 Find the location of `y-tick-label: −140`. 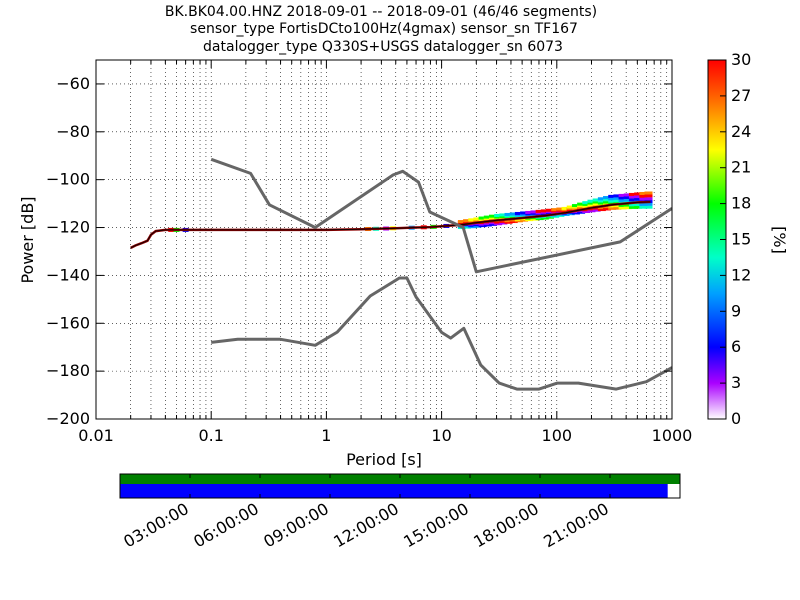

y-tick-label: −140 is located at coordinates (68, 274).